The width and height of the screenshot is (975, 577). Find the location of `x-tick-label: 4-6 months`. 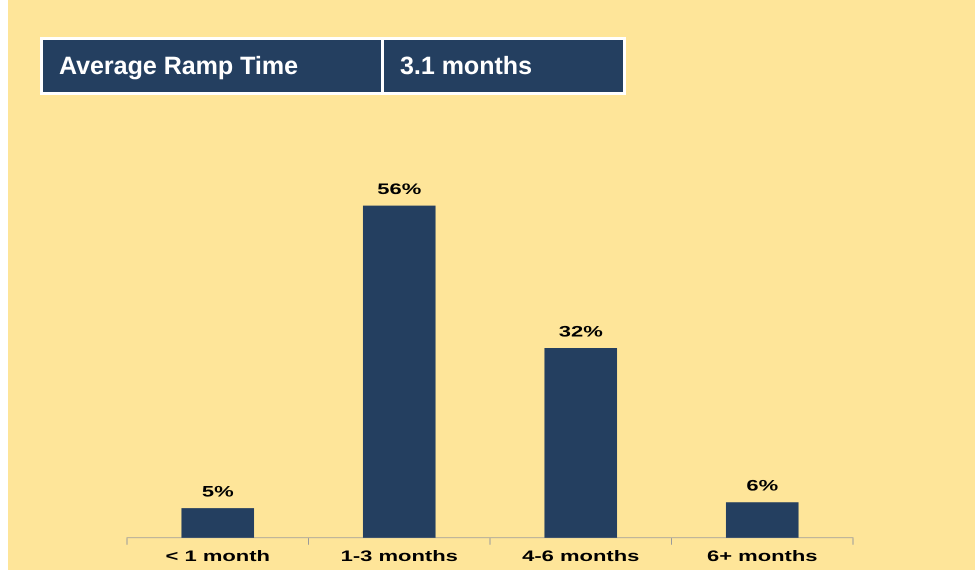

x-tick-label: 4-6 months is located at coordinates (581, 556).